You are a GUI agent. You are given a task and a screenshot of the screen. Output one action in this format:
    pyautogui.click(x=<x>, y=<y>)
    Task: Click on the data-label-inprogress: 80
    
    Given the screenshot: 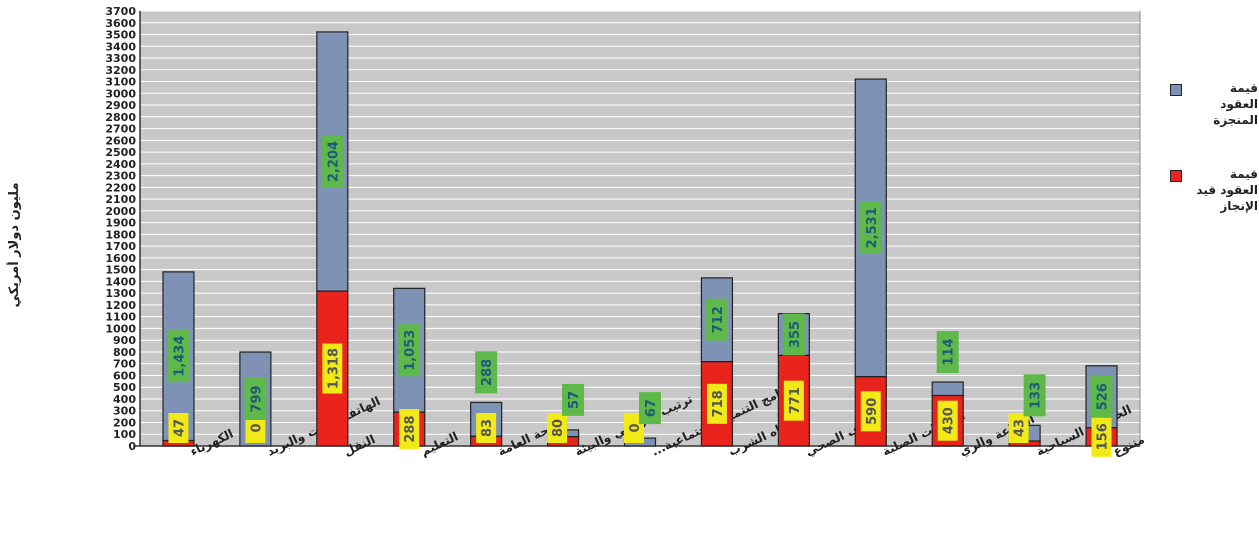 What is the action you would take?
    pyautogui.click(x=558, y=428)
    